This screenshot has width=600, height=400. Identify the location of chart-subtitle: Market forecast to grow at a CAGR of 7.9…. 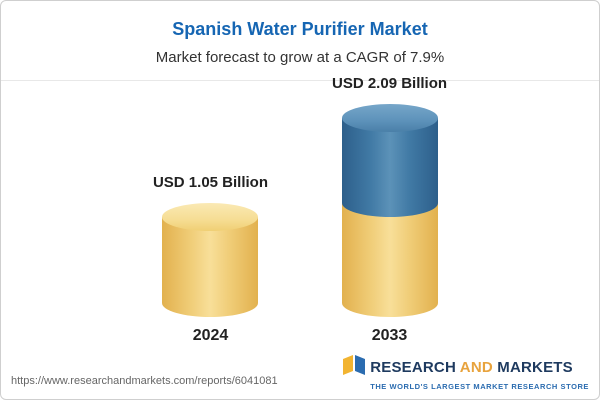
(300, 57).